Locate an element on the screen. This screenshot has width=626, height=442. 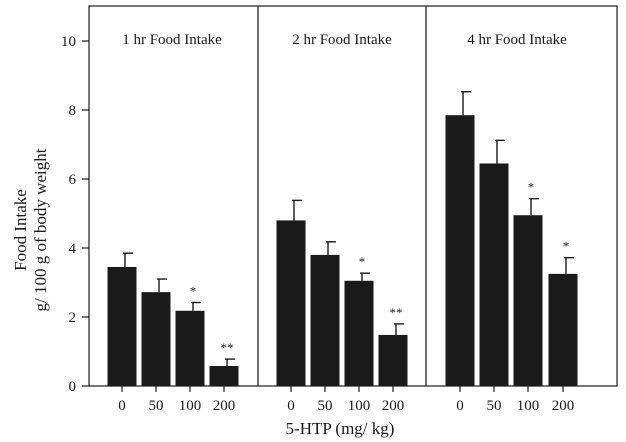
x-axis-label: 5-HTP (mg/ kg) is located at coordinates (340, 428).